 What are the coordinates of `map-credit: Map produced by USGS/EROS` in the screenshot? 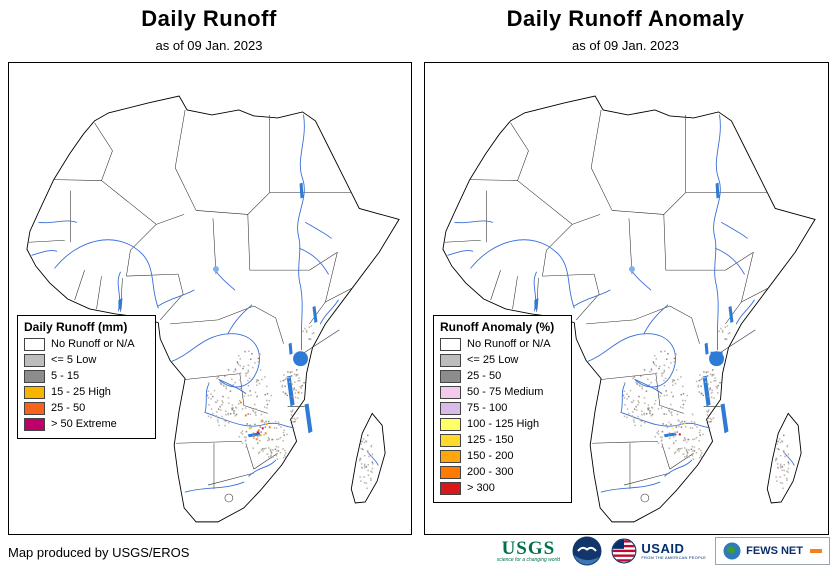 It's located at (99, 552).